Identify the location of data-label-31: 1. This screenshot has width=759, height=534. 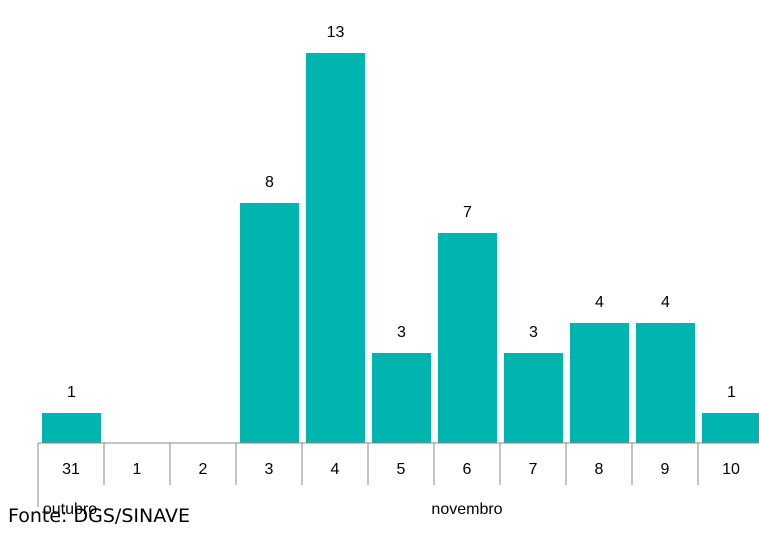
(71, 392).